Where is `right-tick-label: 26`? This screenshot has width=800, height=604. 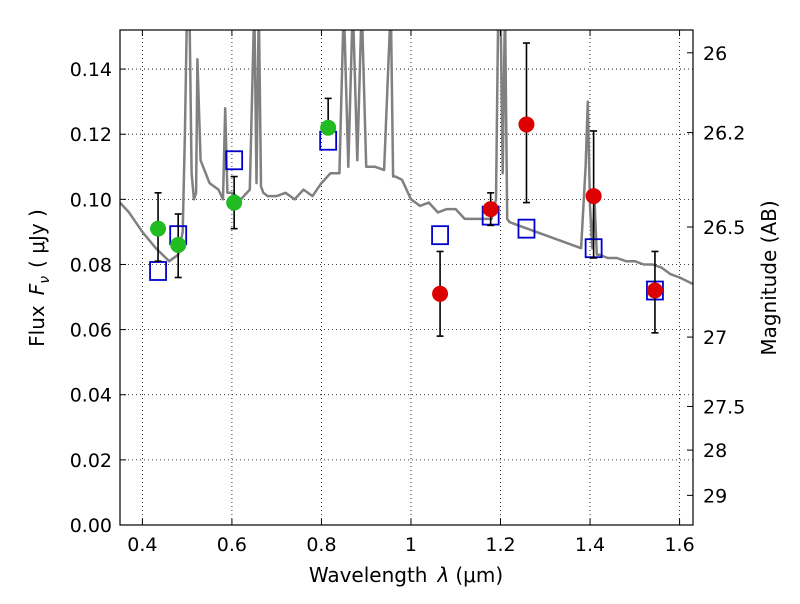 right-tick-label: 26 is located at coordinates (715, 54).